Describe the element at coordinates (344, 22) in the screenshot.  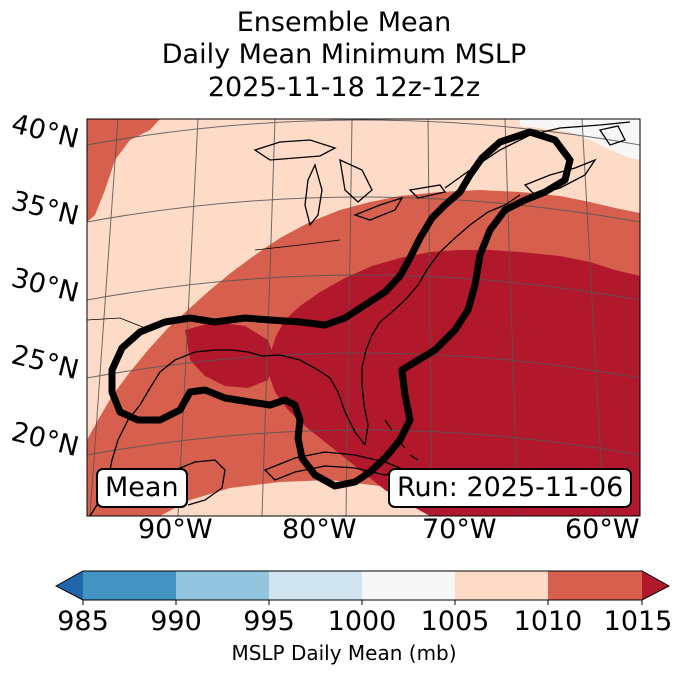
I see `title-line-1: Ensemble Mean` at that location.